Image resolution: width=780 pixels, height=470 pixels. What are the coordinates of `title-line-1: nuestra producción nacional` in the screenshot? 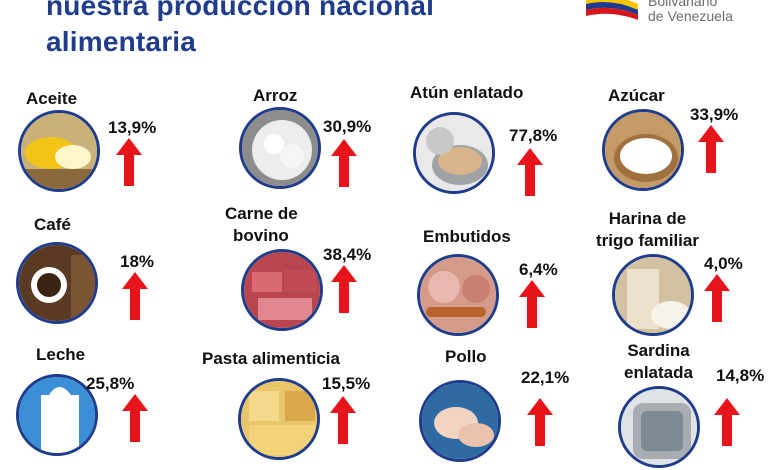 It's located at (240, 10).